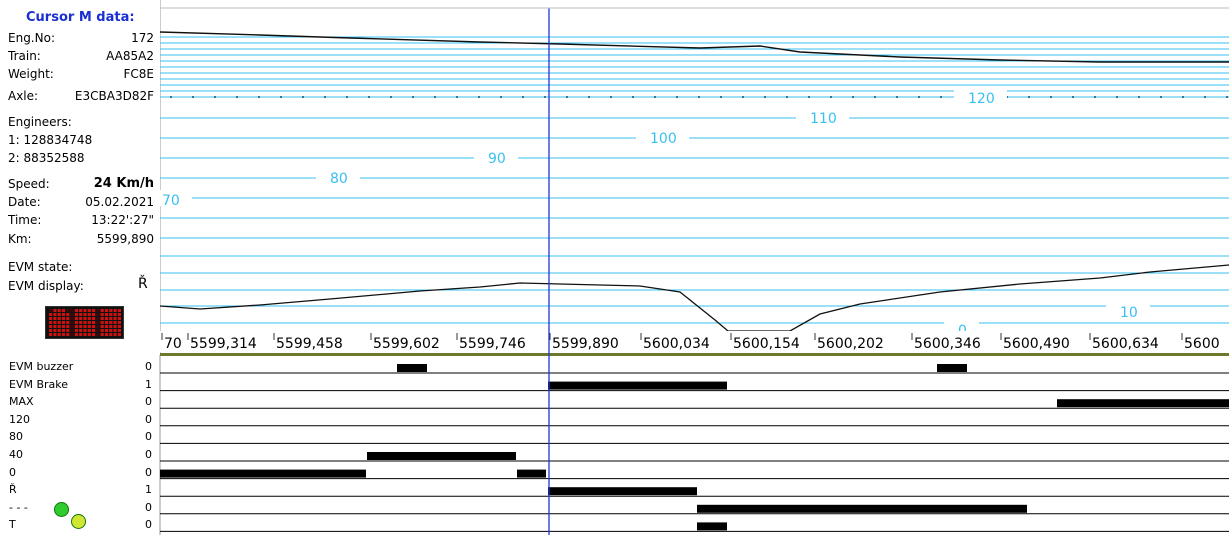 The width and height of the screenshot is (1229, 535). What do you see at coordinates (694, 47) in the screenshot?
I see `profile-line-top` at bounding box center [694, 47].